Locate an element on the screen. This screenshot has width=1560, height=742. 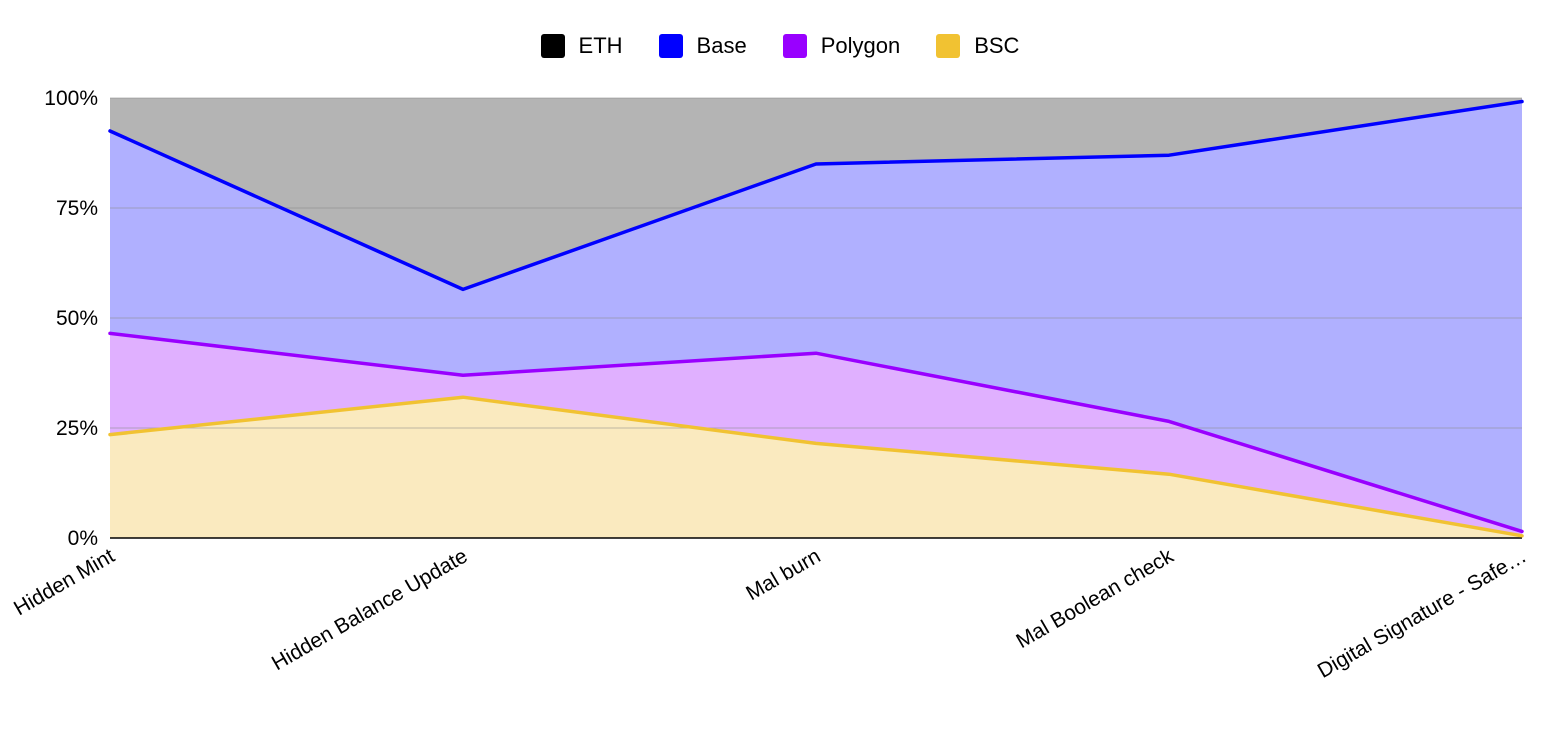
legend-swatch-bsc is located at coordinates (948, 46).